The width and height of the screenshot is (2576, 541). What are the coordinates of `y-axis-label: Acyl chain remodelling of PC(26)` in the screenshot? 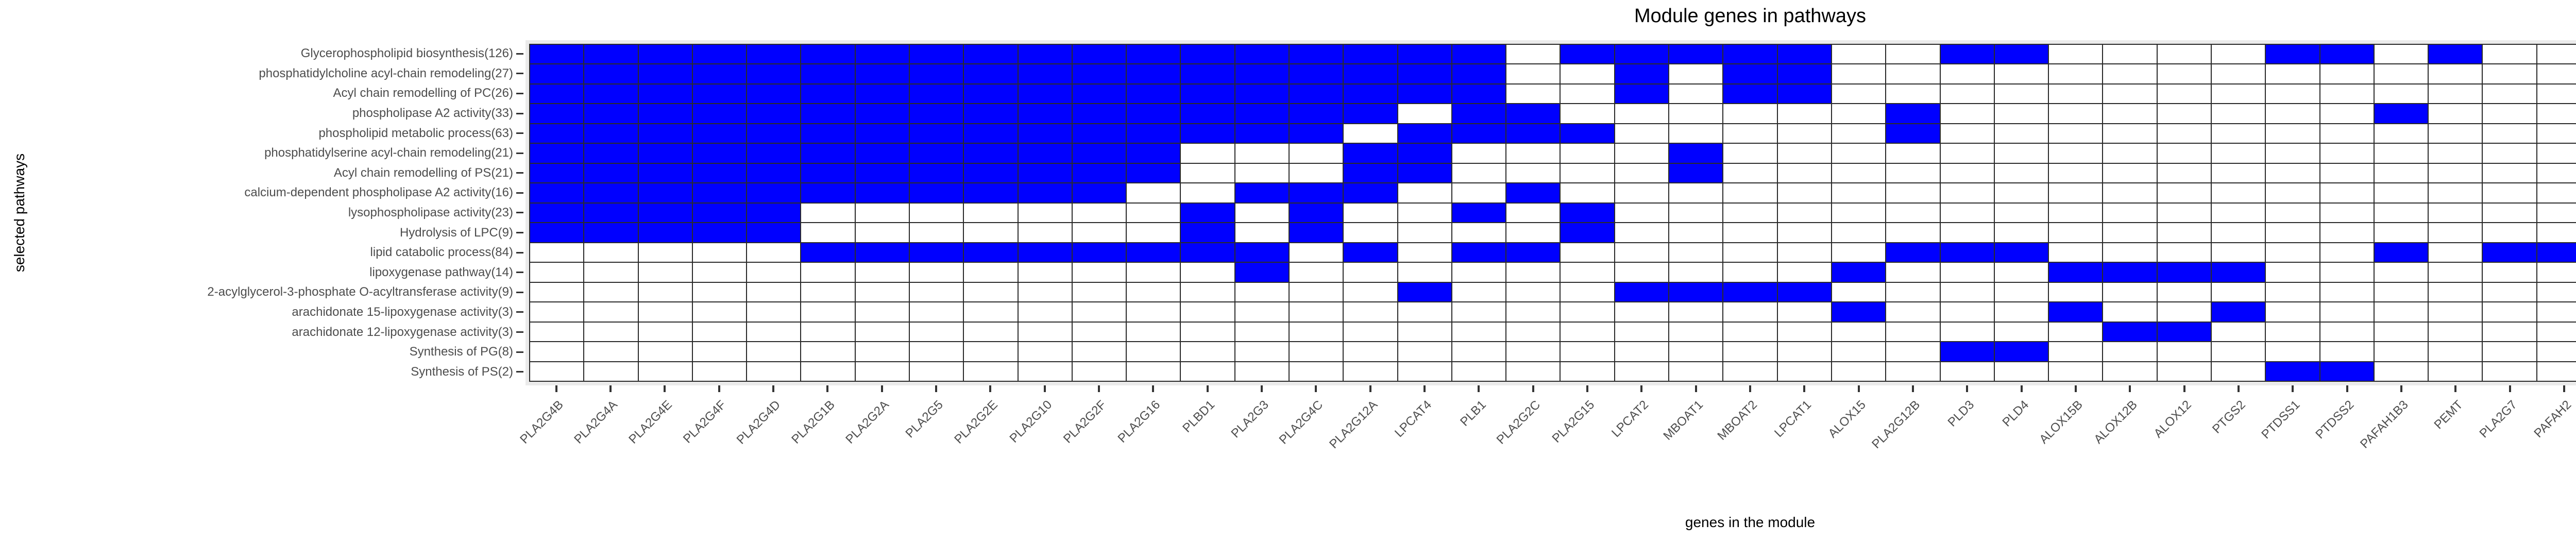 It's located at (423, 93).